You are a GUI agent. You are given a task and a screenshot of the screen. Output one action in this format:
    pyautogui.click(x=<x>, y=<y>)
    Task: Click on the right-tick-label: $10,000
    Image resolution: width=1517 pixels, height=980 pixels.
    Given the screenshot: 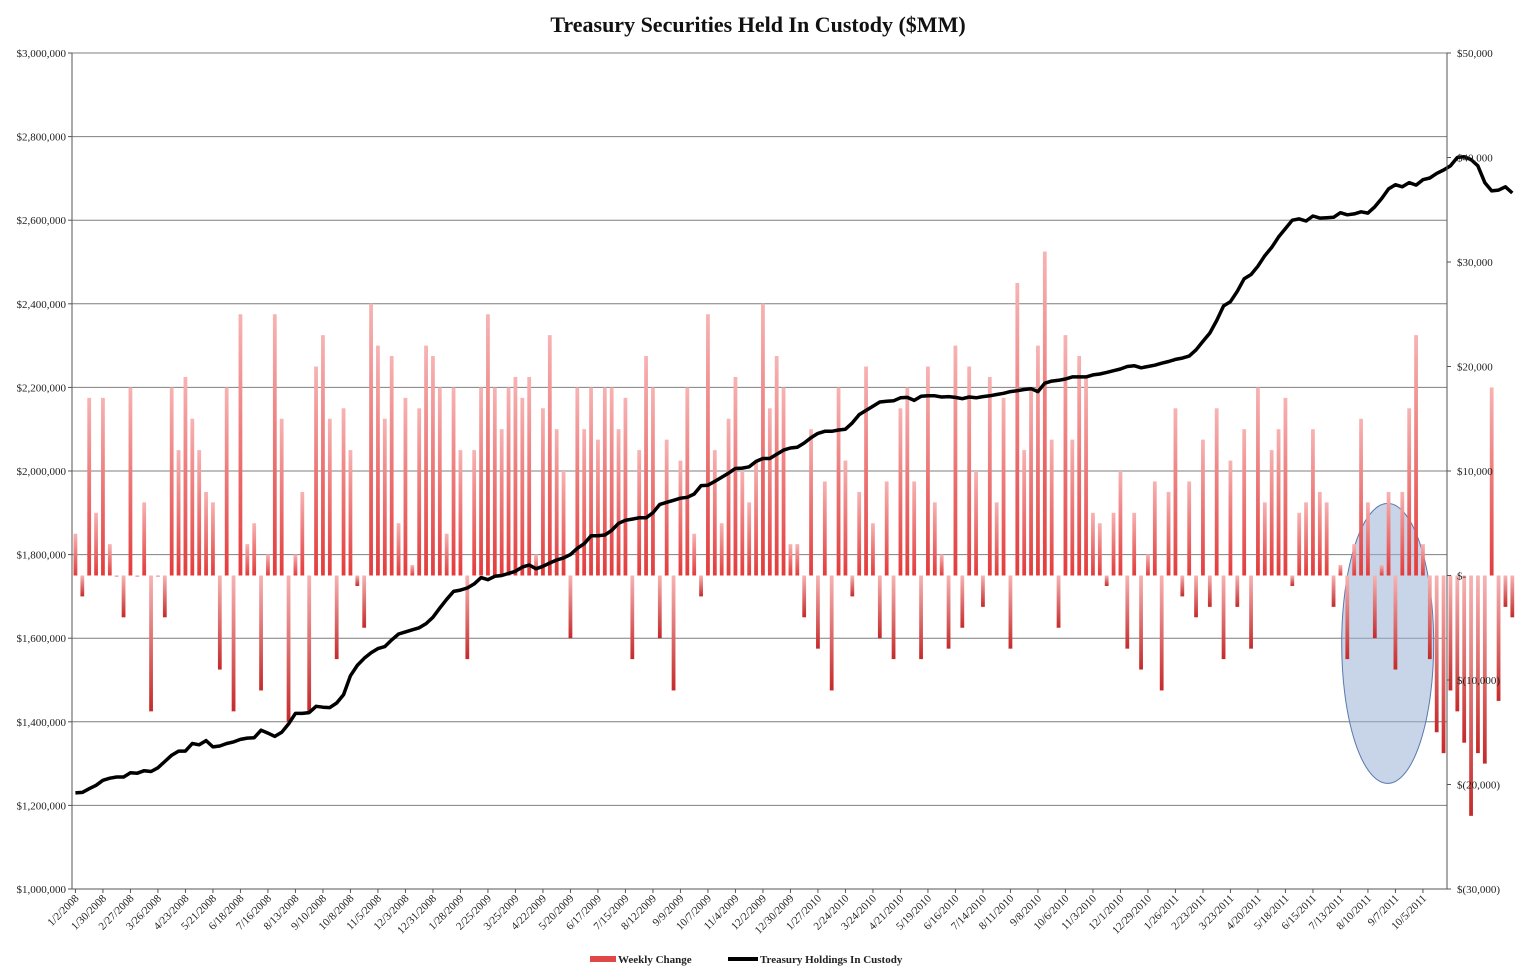 What is the action you would take?
    pyautogui.click(x=1475, y=472)
    